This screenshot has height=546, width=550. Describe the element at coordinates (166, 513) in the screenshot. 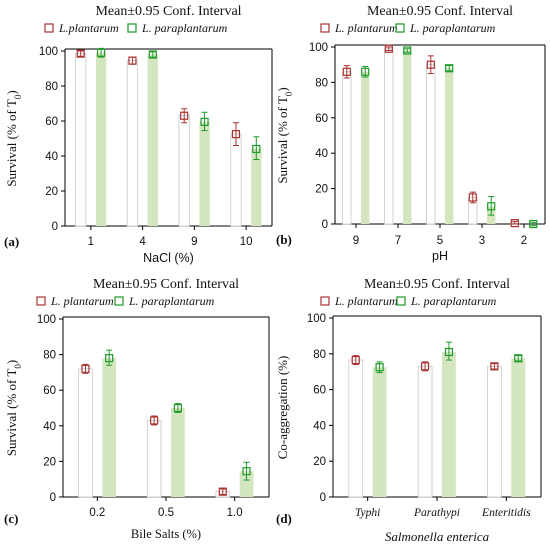

I see `x-tick-label: 0.5` at that location.